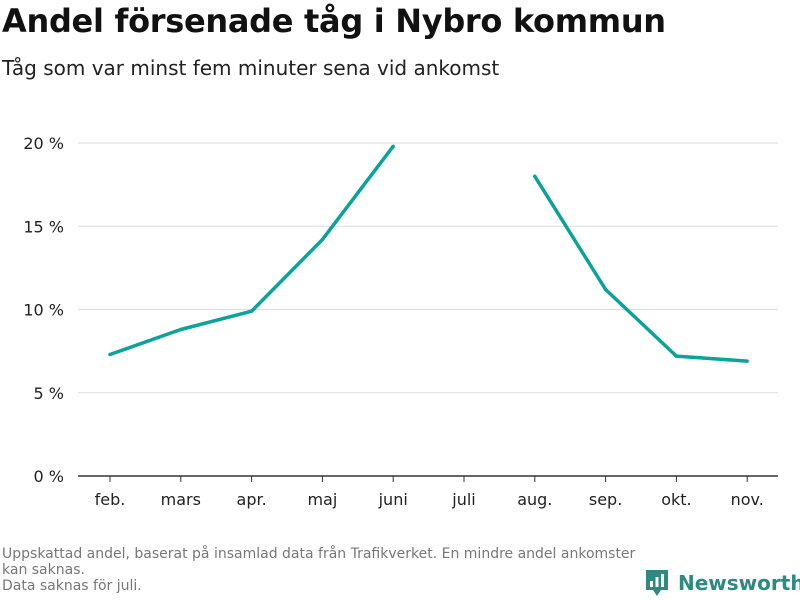 The image size is (800, 600). What do you see at coordinates (657, 583) in the screenshot?
I see `bar-chart-logo-icon` at bounding box center [657, 583].